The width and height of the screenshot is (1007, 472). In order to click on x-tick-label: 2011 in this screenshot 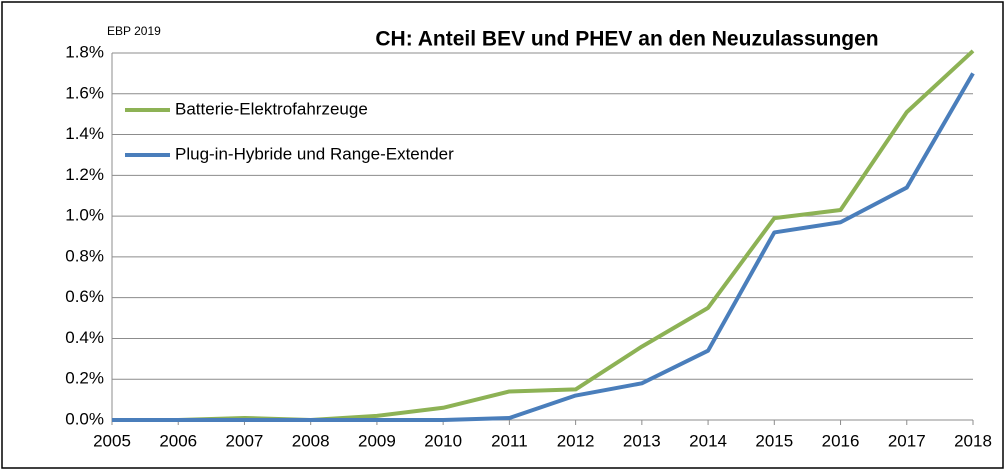, I will do `click(509, 440)`.